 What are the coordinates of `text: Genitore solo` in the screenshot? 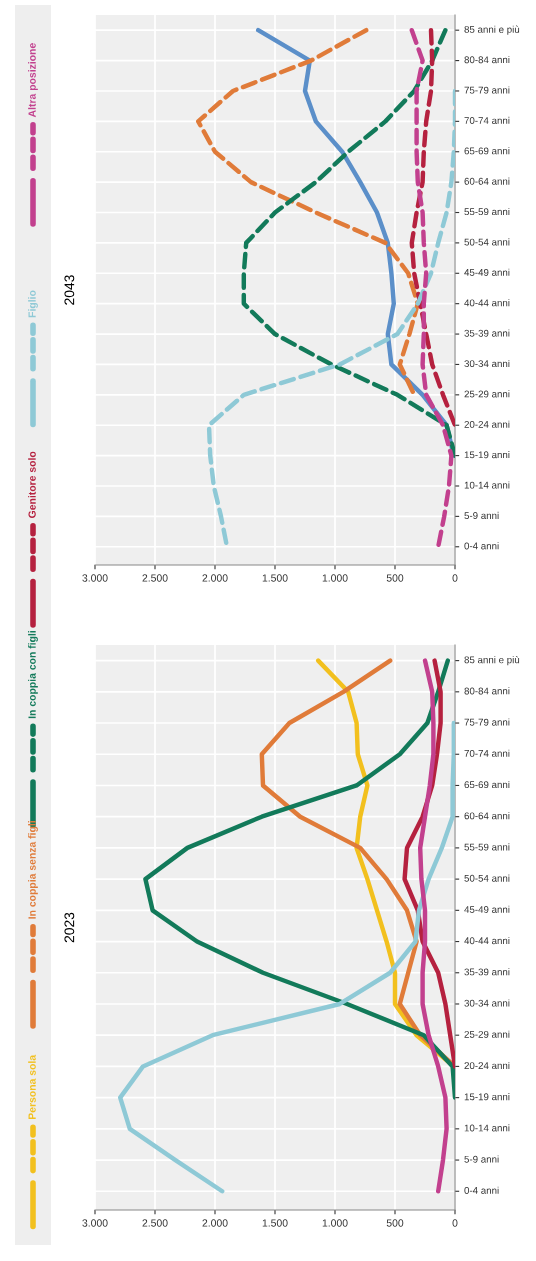 It's located at (32, 484).